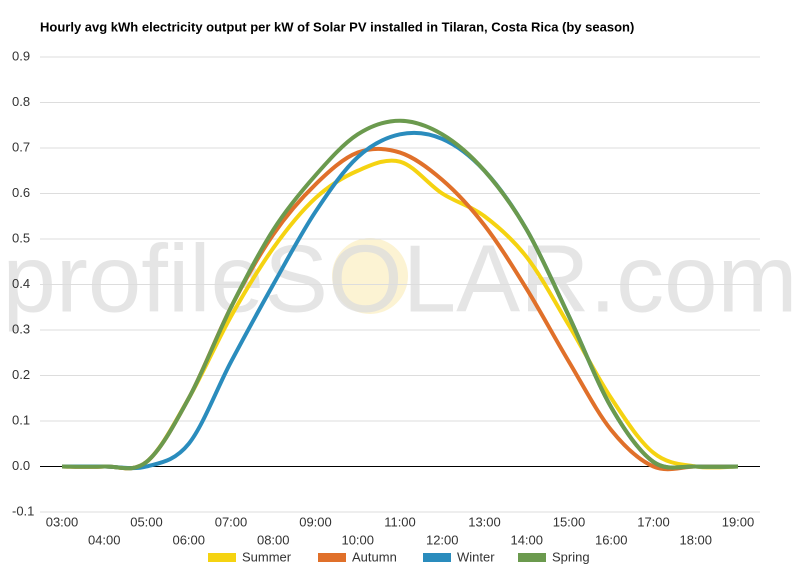 The width and height of the screenshot is (800, 570). I want to click on x-tick-label: 14:00, so click(526, 539).